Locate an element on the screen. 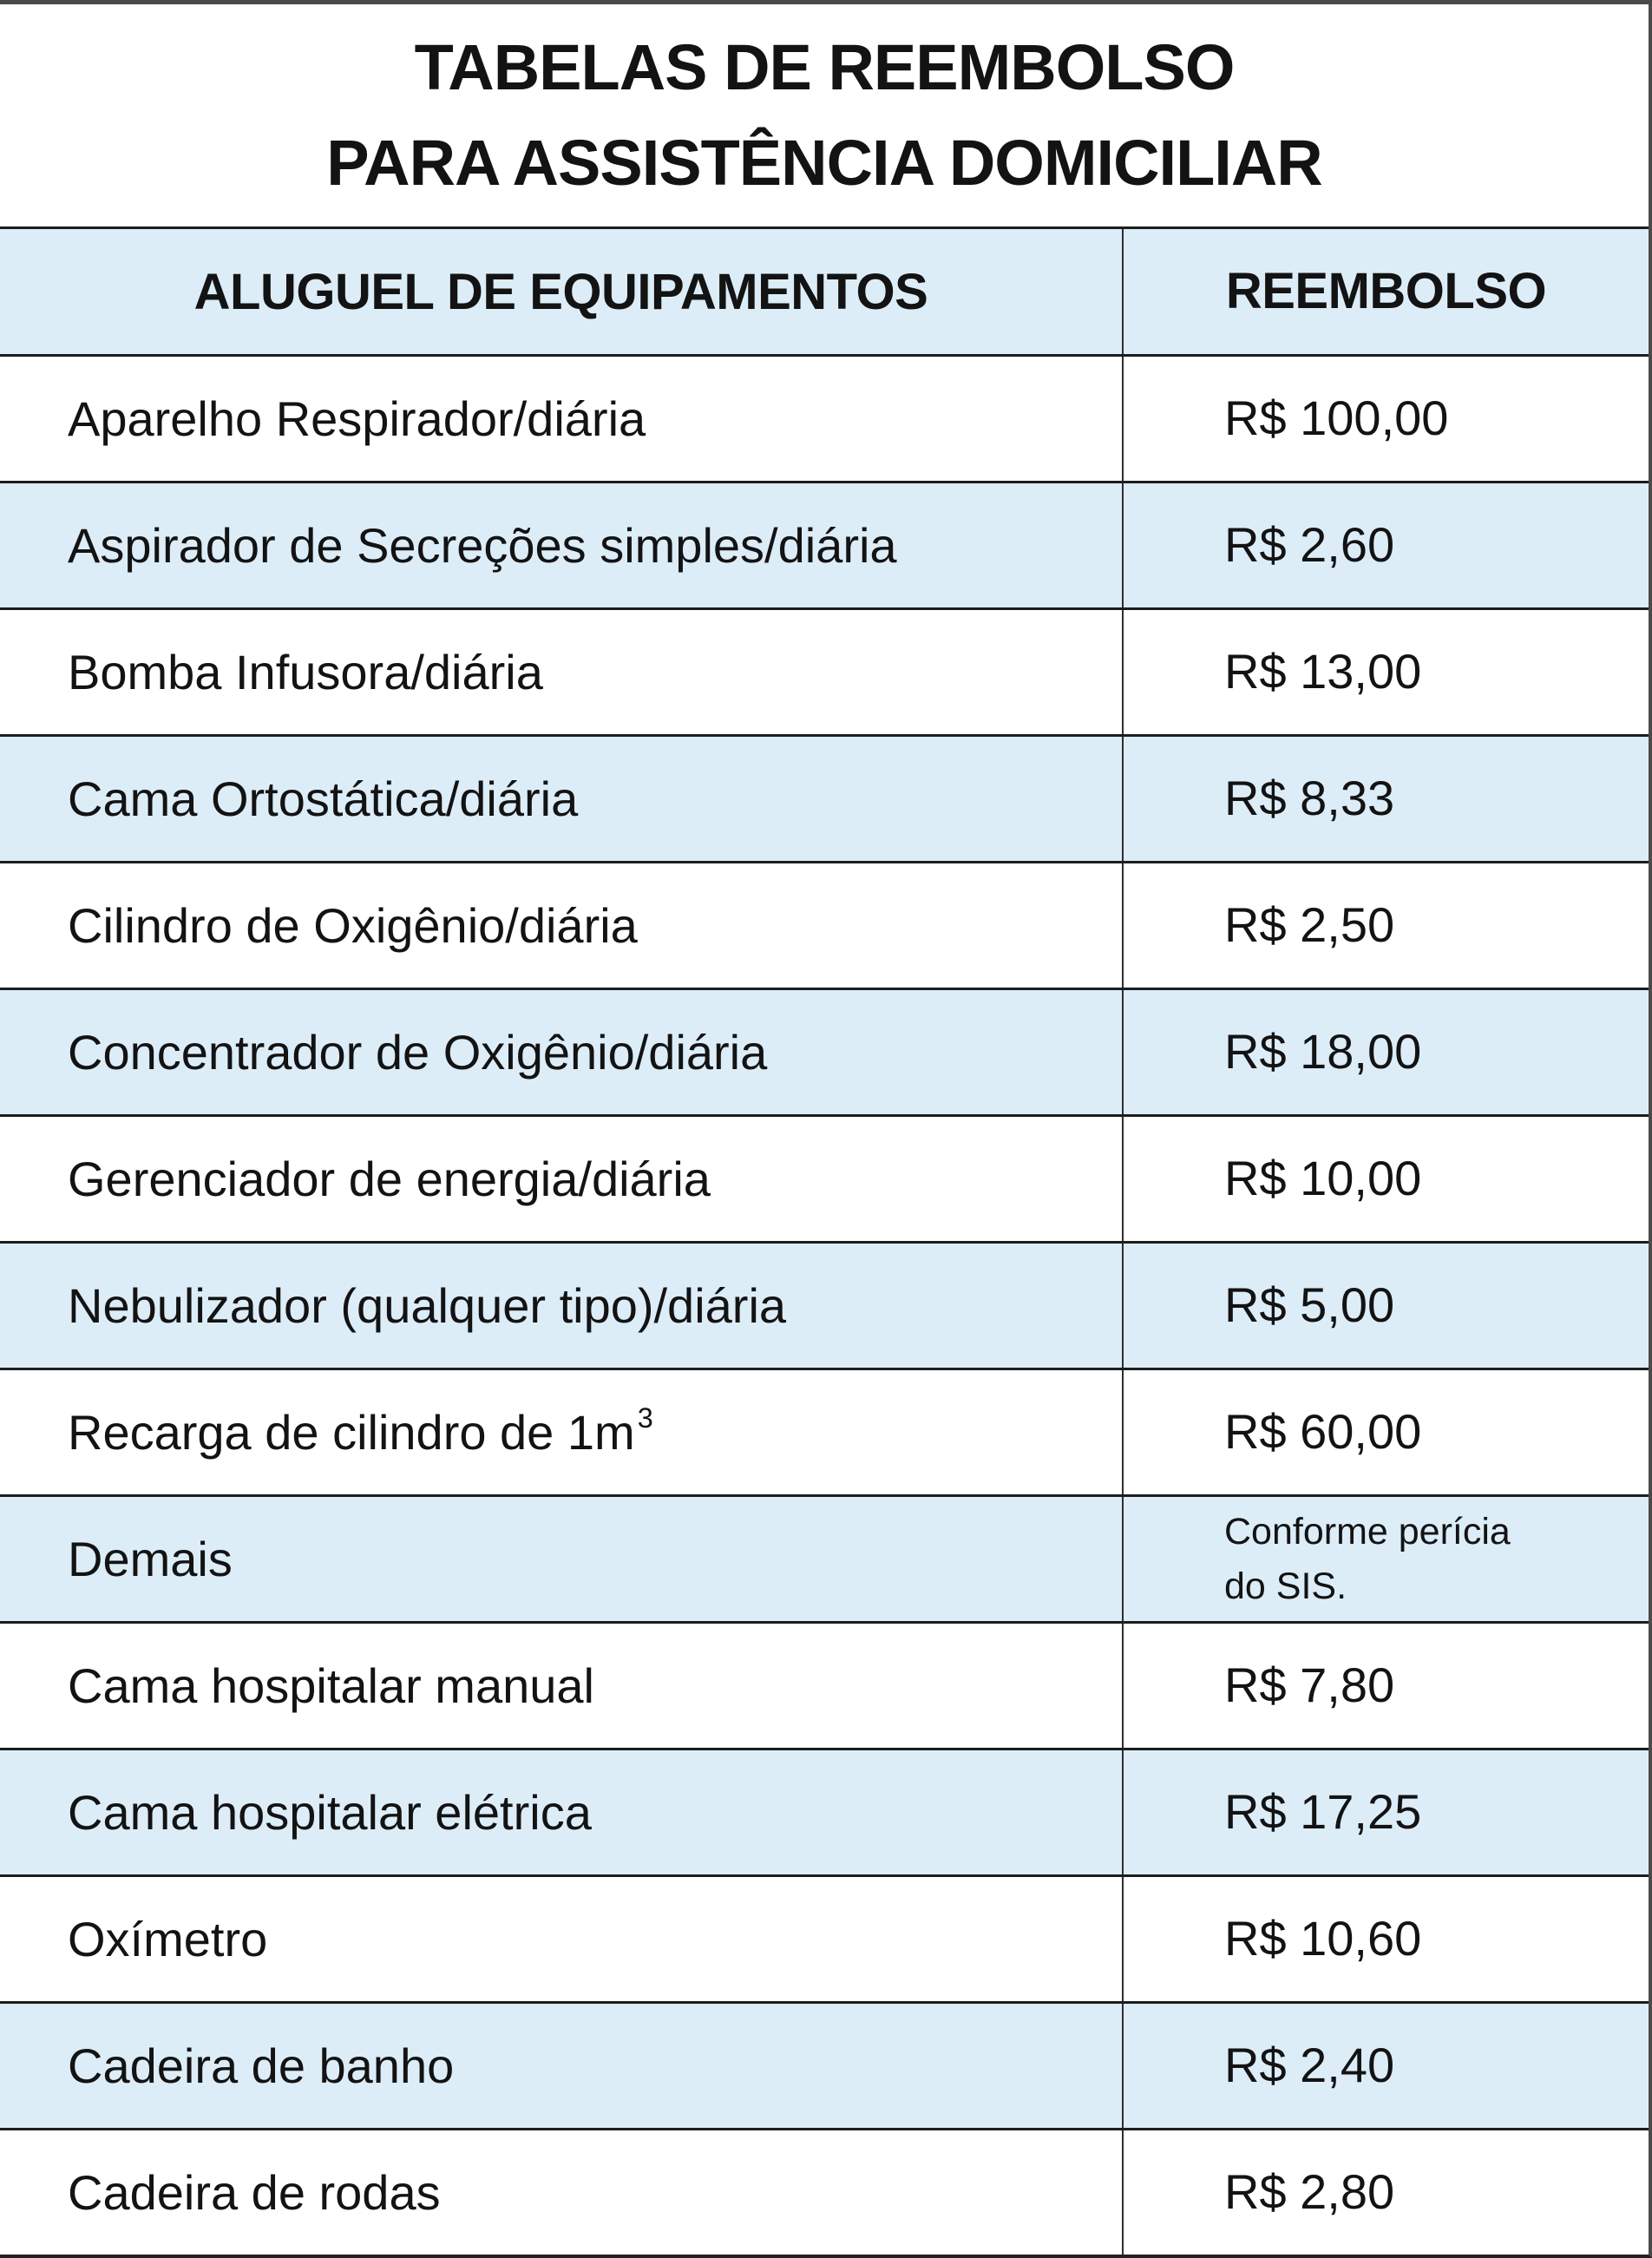 The image size is (1652, 2258). equipment-label: Gerenciador de energia/diária is located at coordinates (562, 1179).